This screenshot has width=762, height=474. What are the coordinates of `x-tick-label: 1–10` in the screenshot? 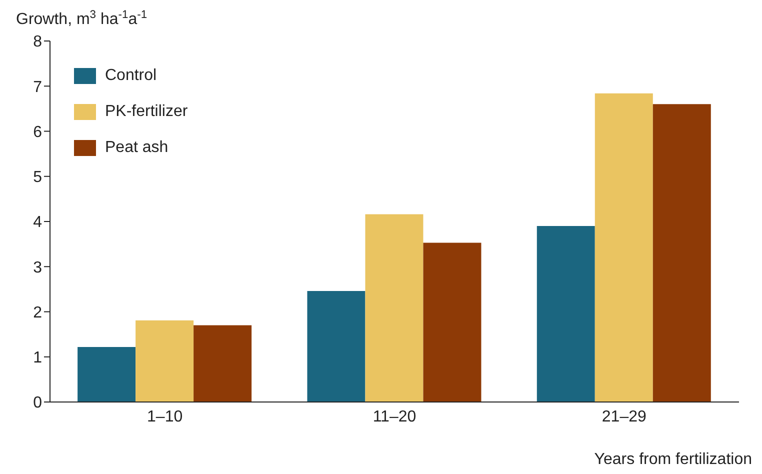 It's located at (165, 417).